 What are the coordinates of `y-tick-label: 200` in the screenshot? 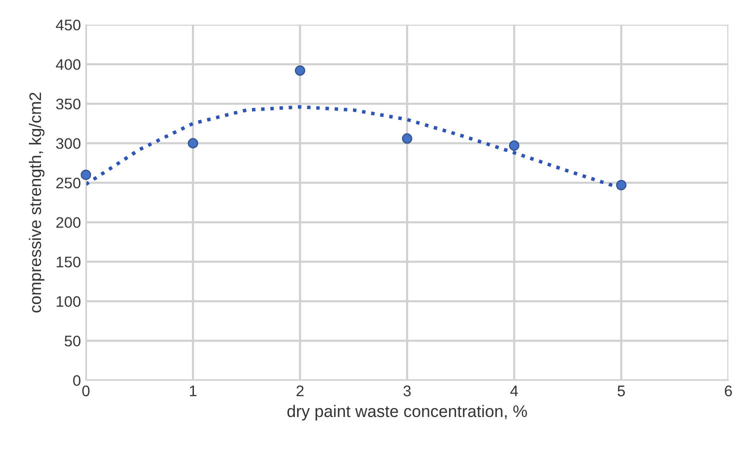 It's located at (68, 222).